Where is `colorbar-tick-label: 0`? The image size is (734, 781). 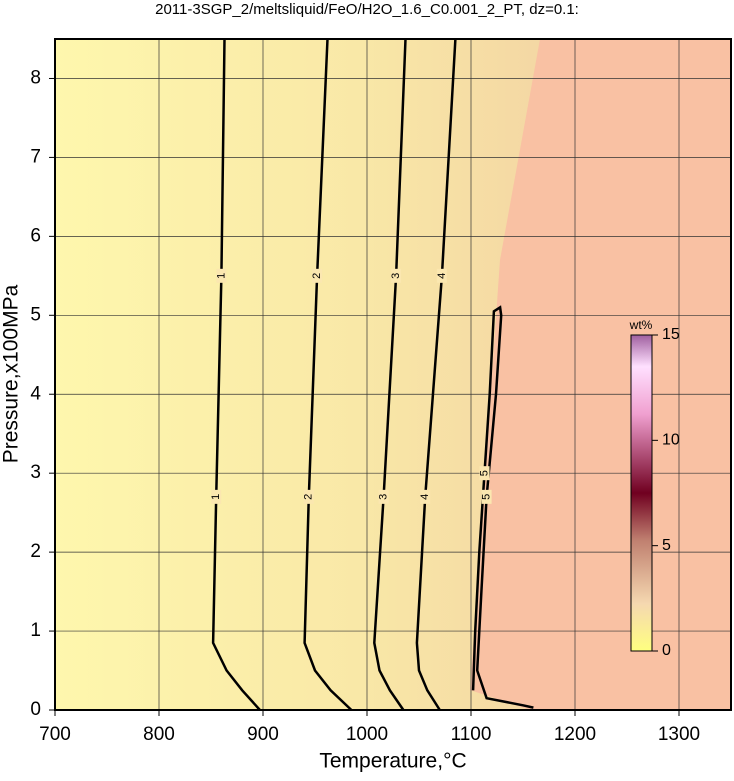 colorbar-tick-label: 0 is located at coordinates (666, 650).